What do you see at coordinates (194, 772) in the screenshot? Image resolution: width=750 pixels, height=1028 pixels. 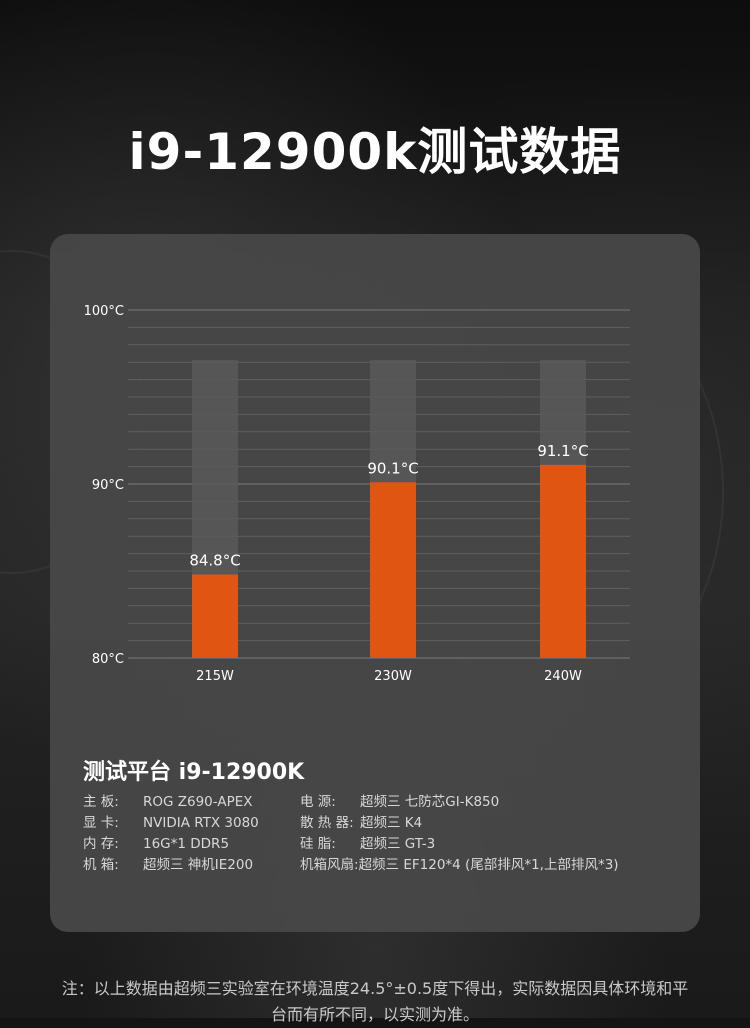 I see `spec-title: 测试平台 i9-12900K` at bounding box center [194, 772].